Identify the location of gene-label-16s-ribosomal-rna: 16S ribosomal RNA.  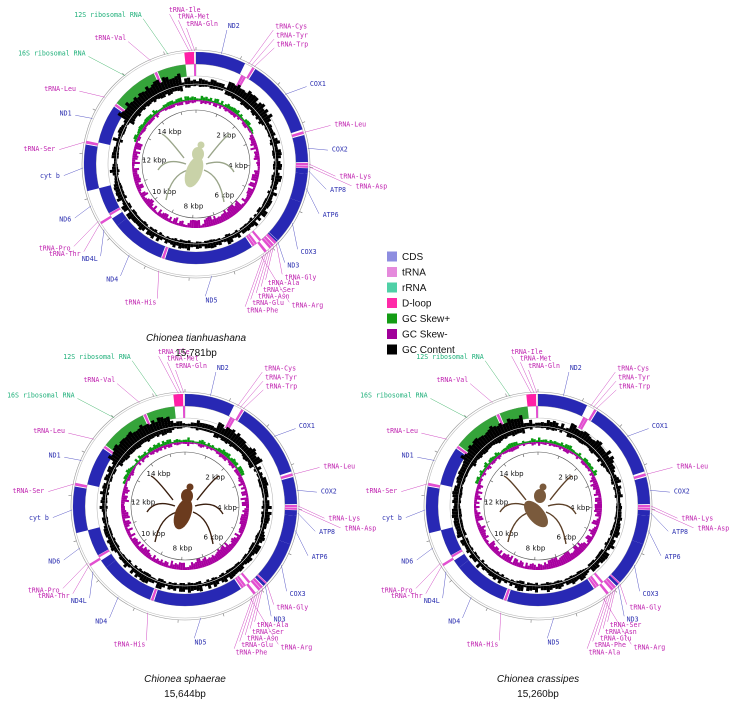
(41, 396).